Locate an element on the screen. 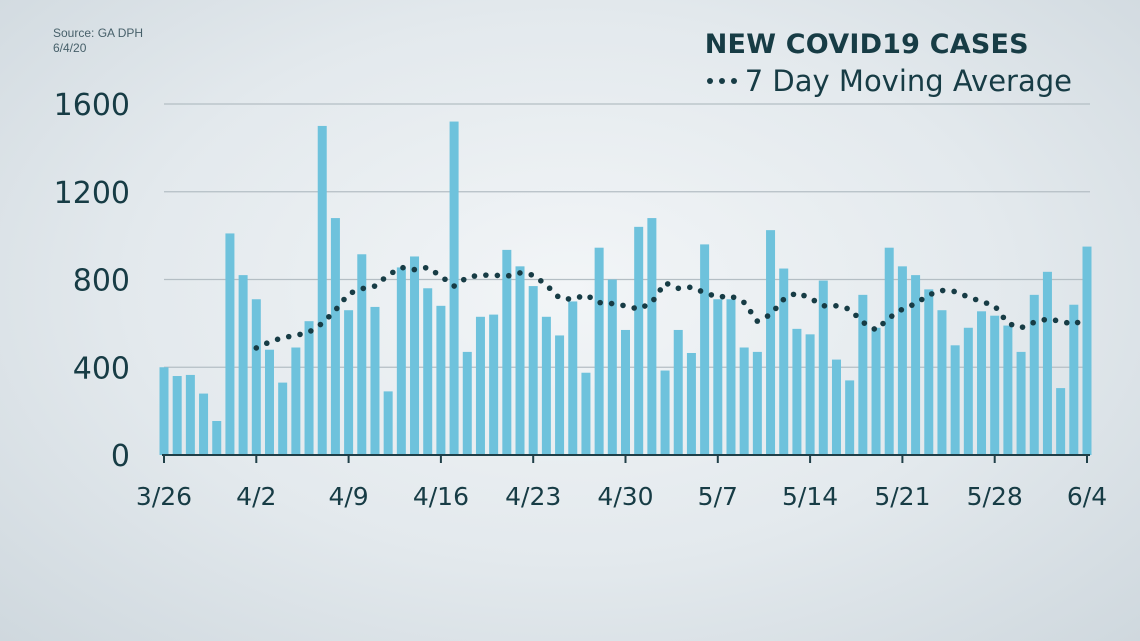 The height and width of the screenshot is (641, 1140). y-tick-label: 0 is located at coordinates (120, 456).